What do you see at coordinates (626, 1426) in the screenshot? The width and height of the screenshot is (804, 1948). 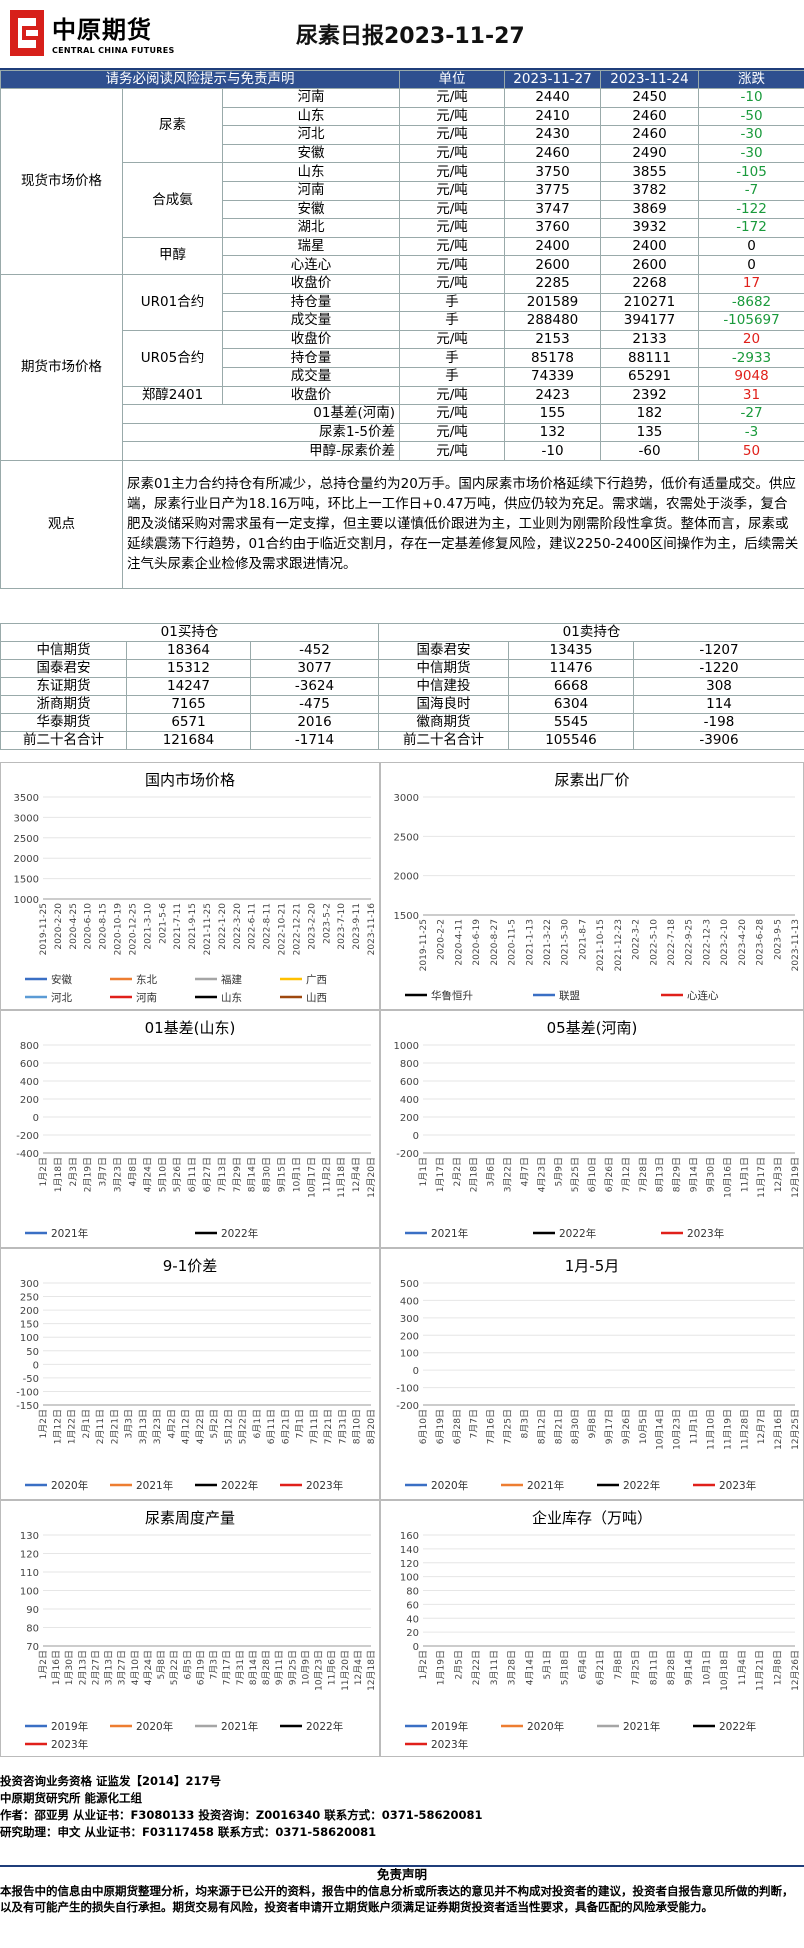 I see `x-tick-label: 9月26日` at bounding box center [626, 1426].